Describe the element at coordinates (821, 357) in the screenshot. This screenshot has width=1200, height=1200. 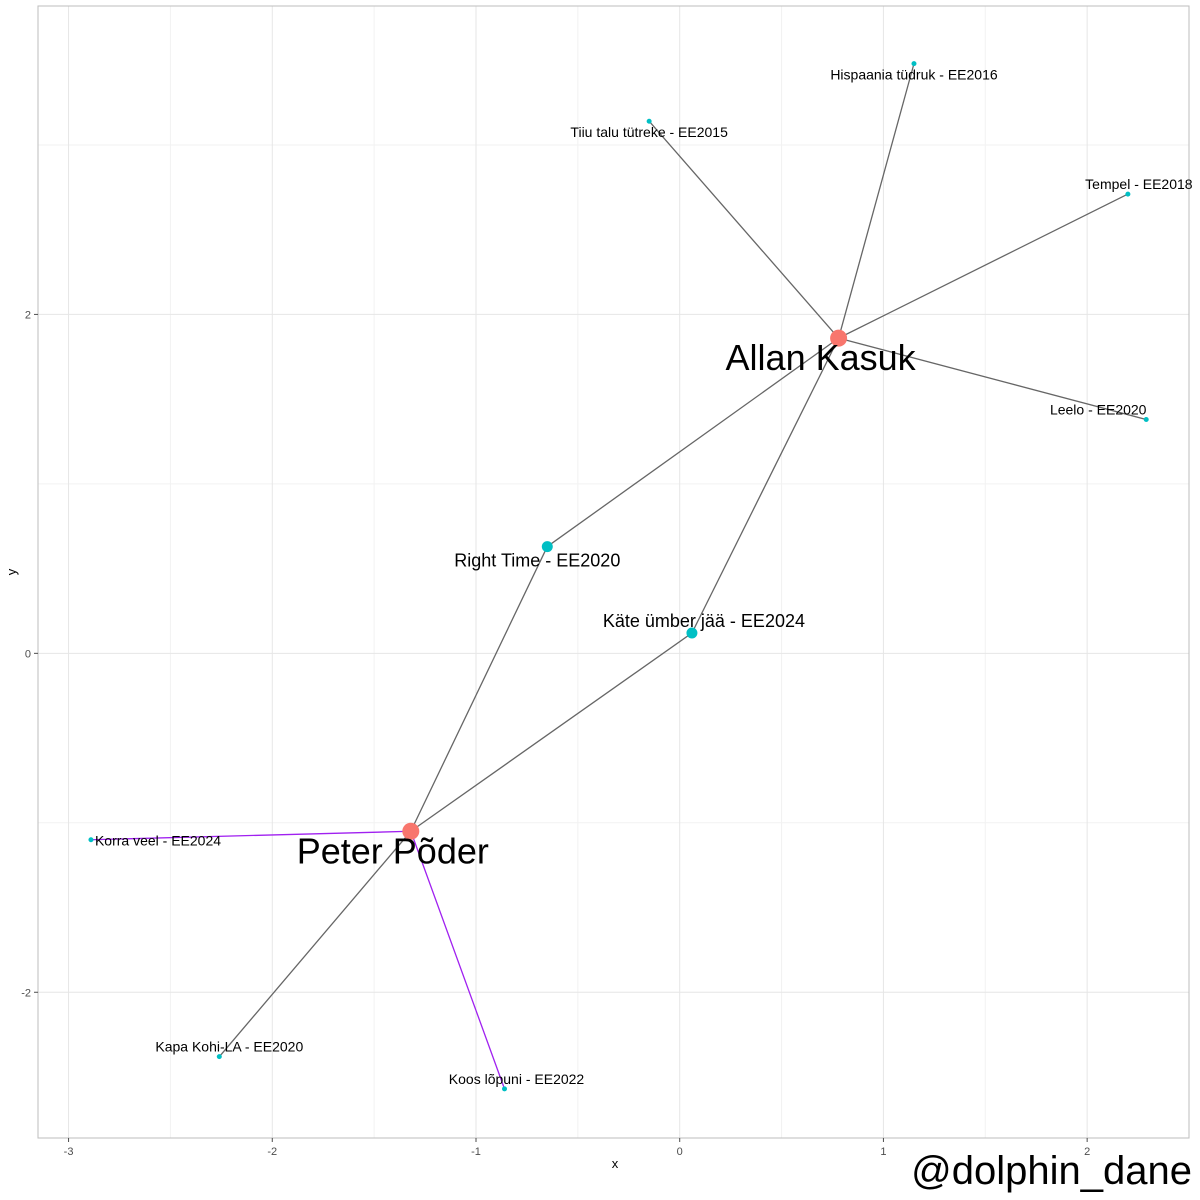
I see `node-label-allan: Allan Kasuk` at that location.